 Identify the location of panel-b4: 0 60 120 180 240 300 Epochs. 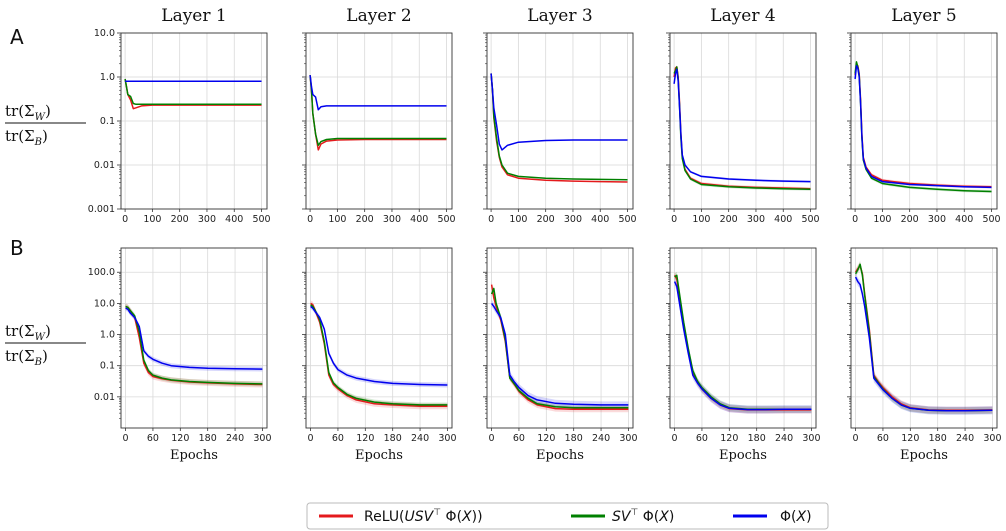
(743, 355).